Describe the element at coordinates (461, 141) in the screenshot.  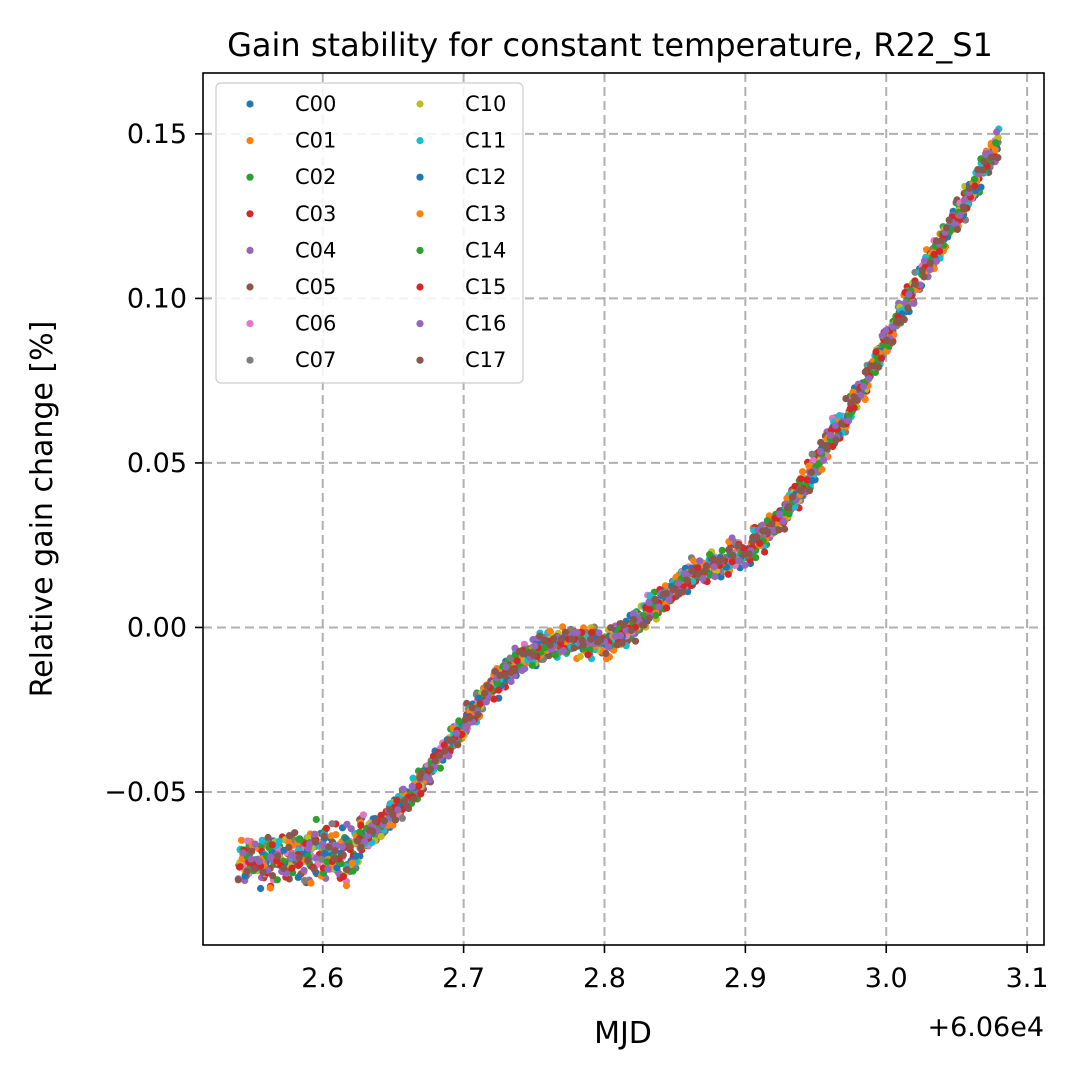
I see `legend-entry: C11` at that location.